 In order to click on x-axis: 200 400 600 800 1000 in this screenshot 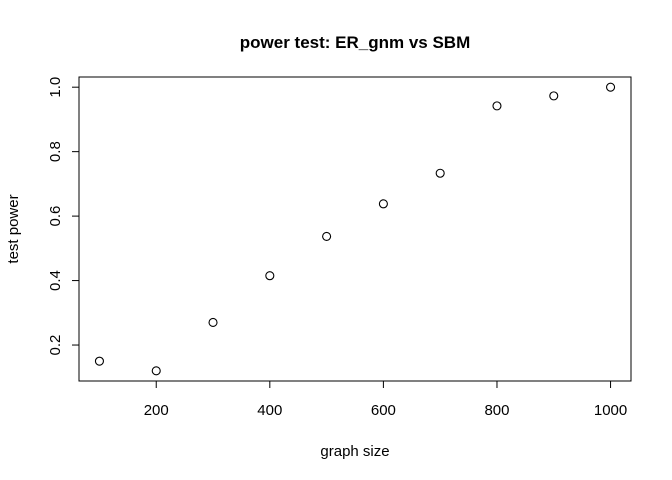, I will do `click(385, 400)`.